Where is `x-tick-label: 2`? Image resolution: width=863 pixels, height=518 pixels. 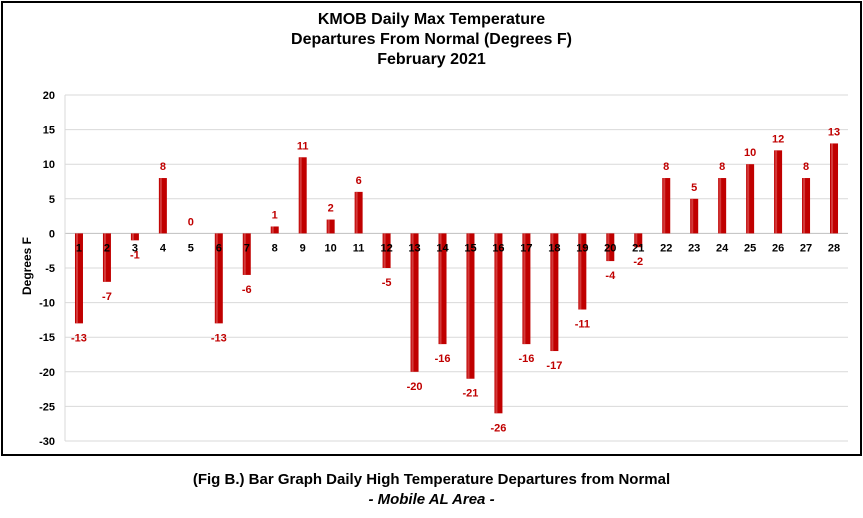 x-tick-label: 2 is located at coordinates (107, 248).